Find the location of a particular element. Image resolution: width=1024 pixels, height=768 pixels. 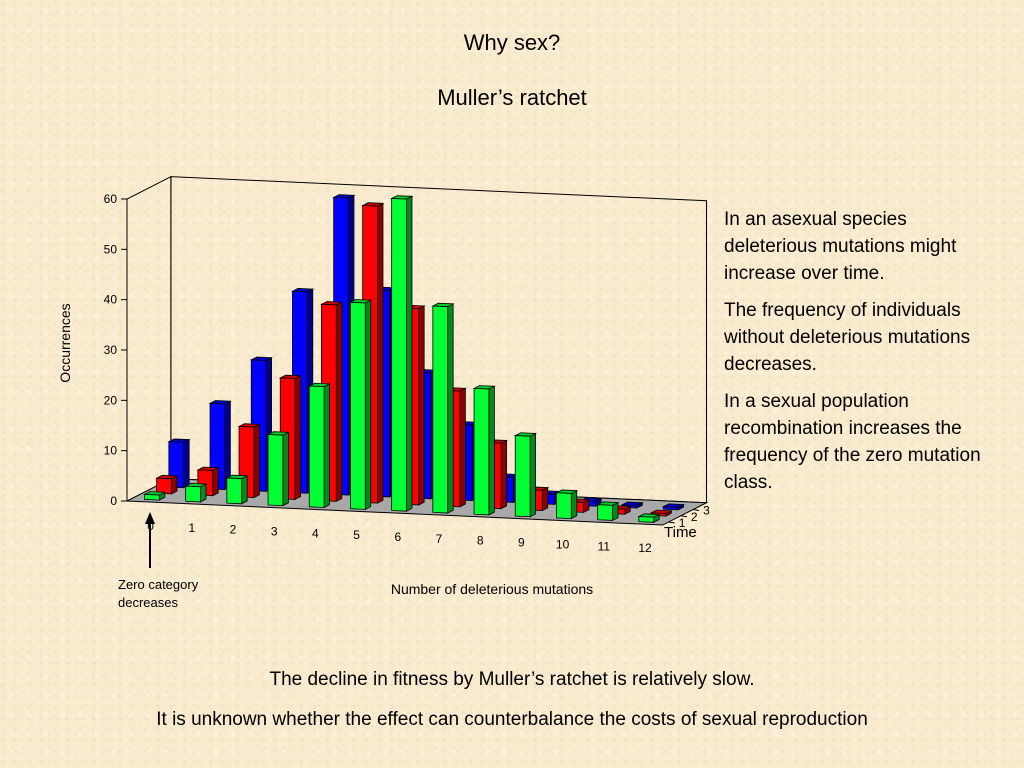

y-tick-label: 50 is located at coordinates (111, 249).